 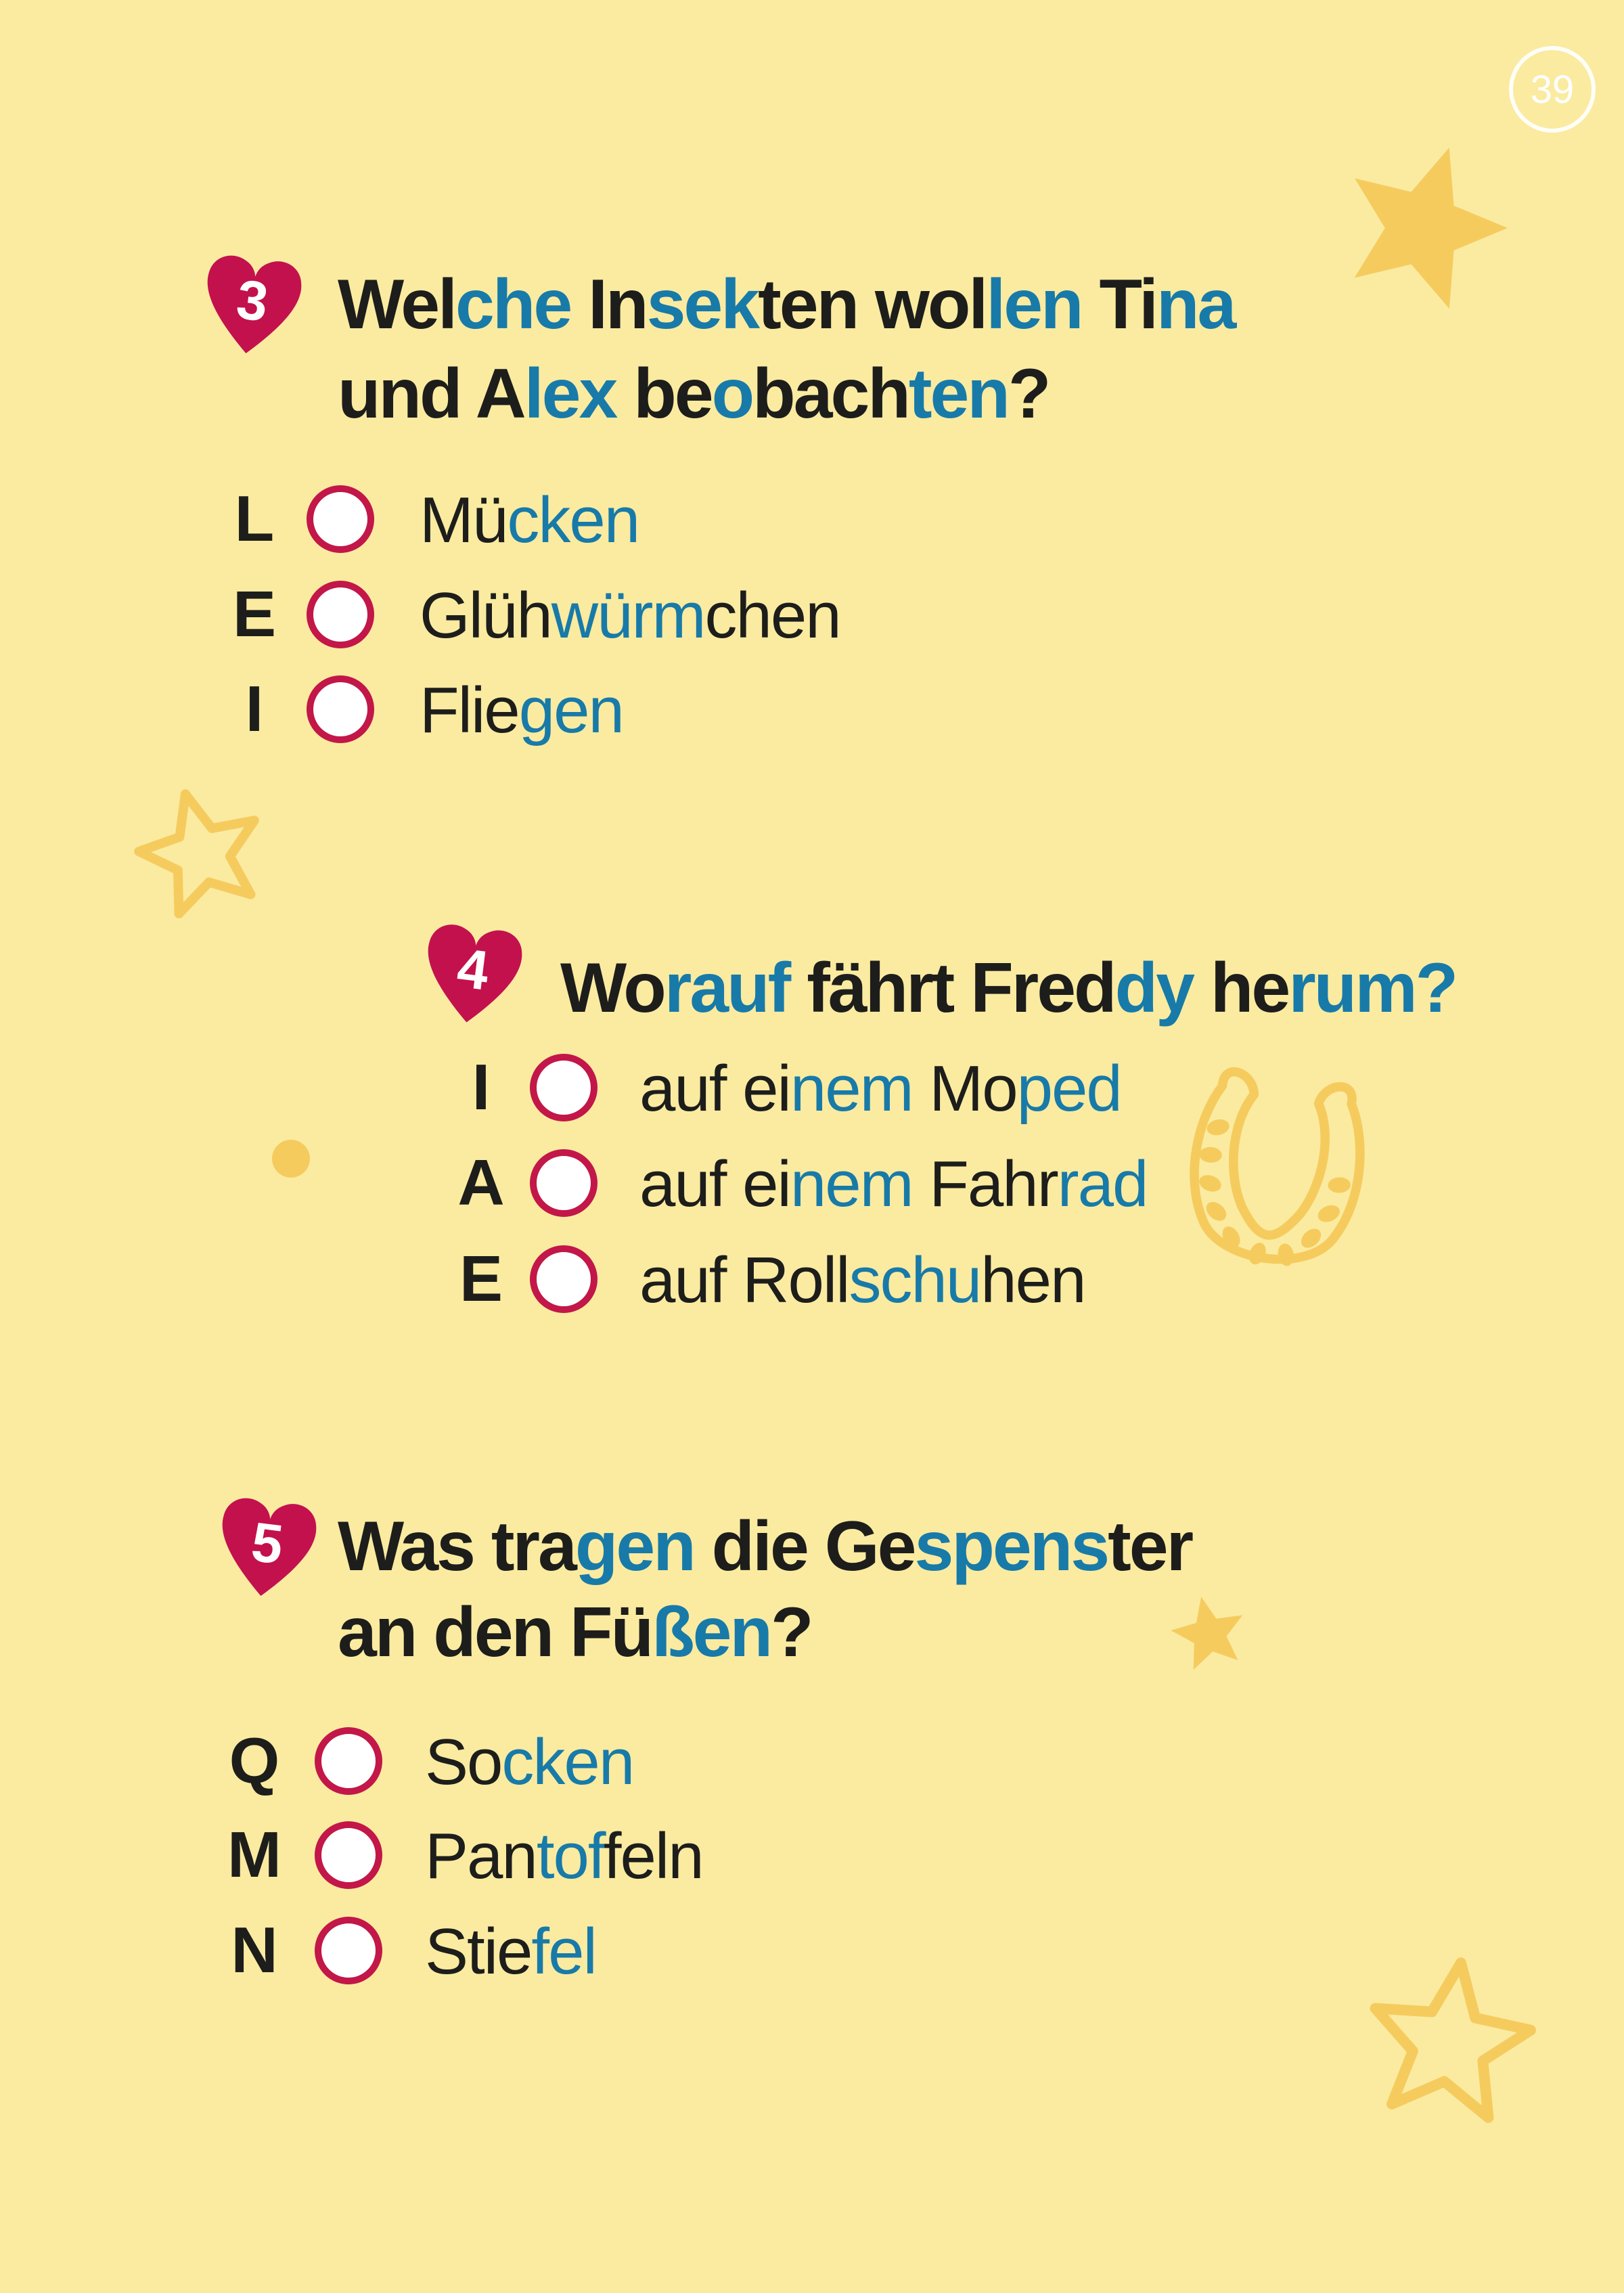 I want to click on option-row: I auf einem Moped, so click(x=812, y=1088).